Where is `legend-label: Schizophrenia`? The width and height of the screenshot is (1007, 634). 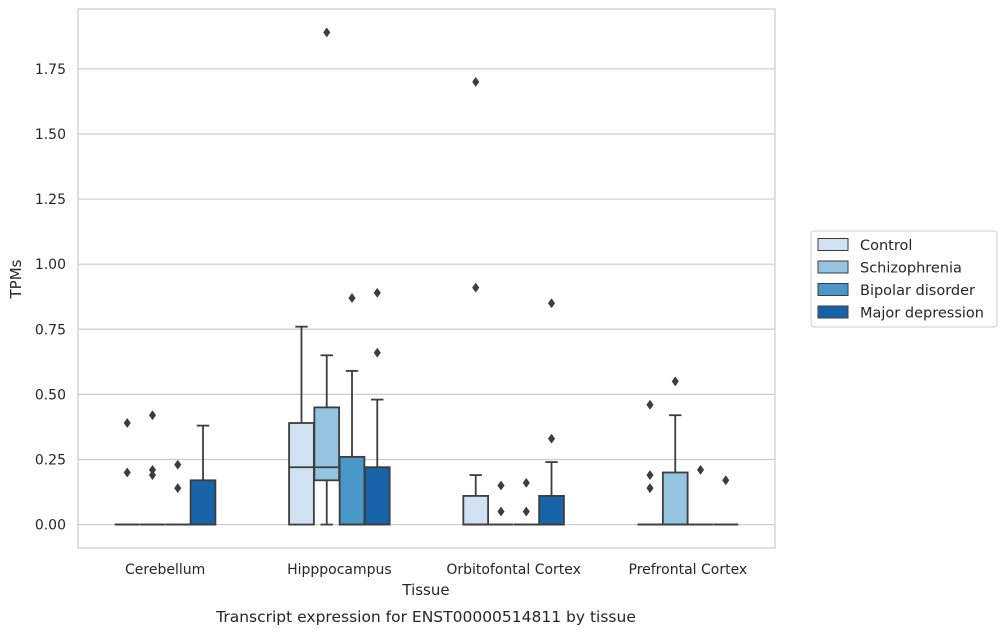 legend-label: Schizophrenia is located at coordinates (911, 269).